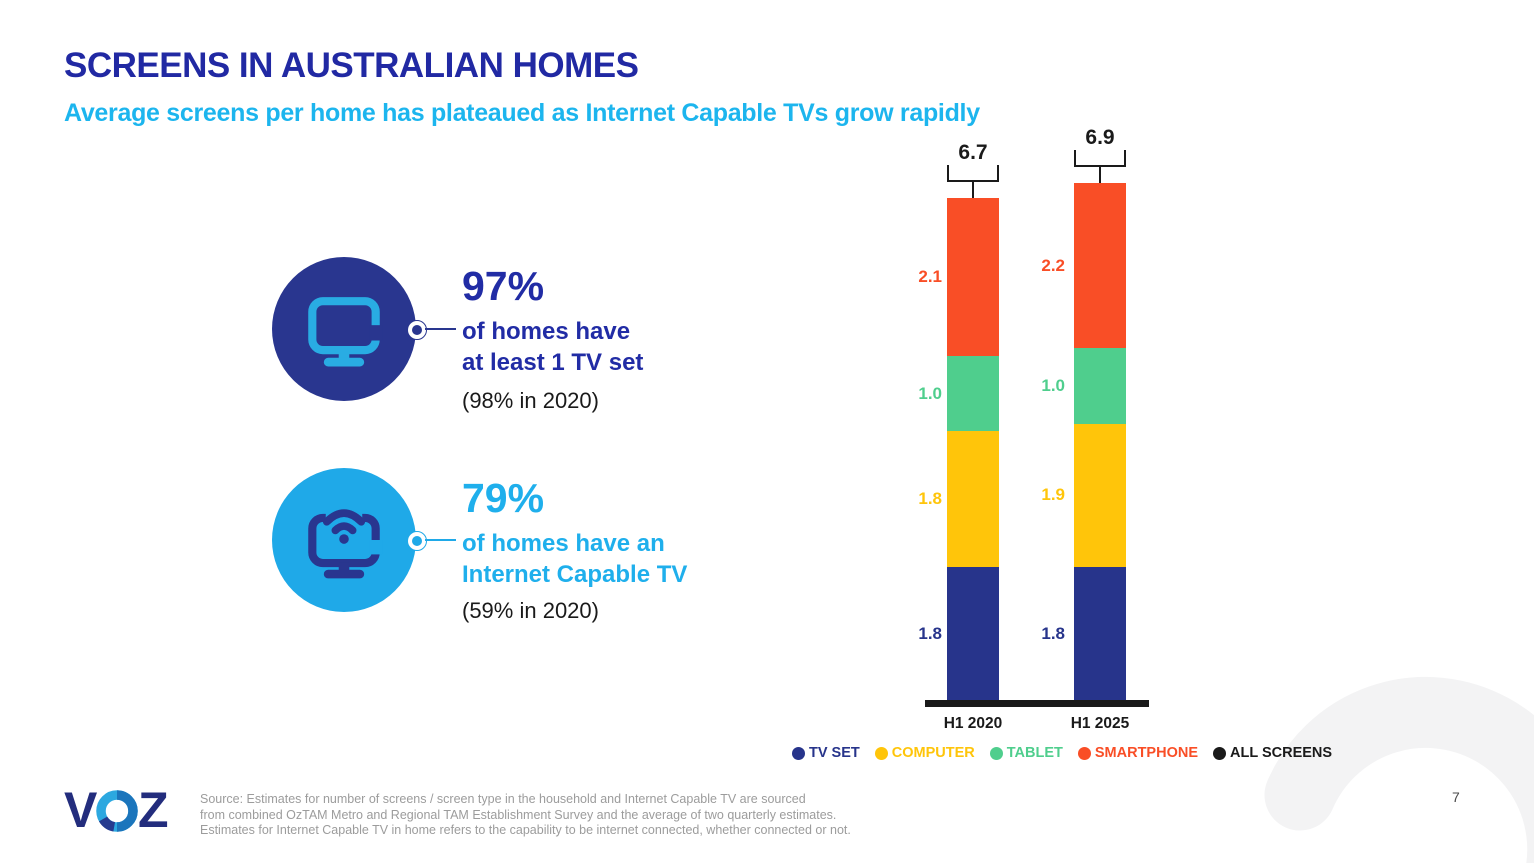 The height and width of the screenshot is (863, 1534). I want to click on segment-value-label-computer-h1-2020: 1.8, so click(930, 498).